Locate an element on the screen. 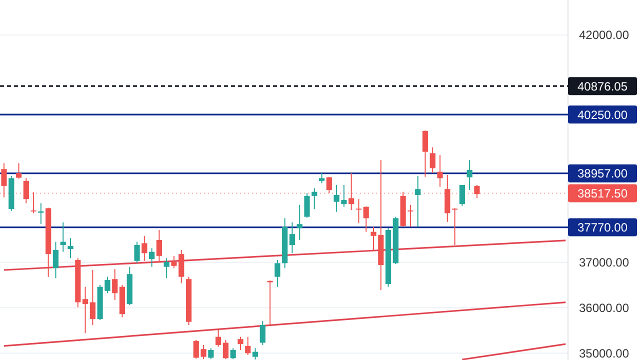 The height and width of the screenshot is (360, 640). ref-line-label: 40250.00 is located at coordinates (602, 115).